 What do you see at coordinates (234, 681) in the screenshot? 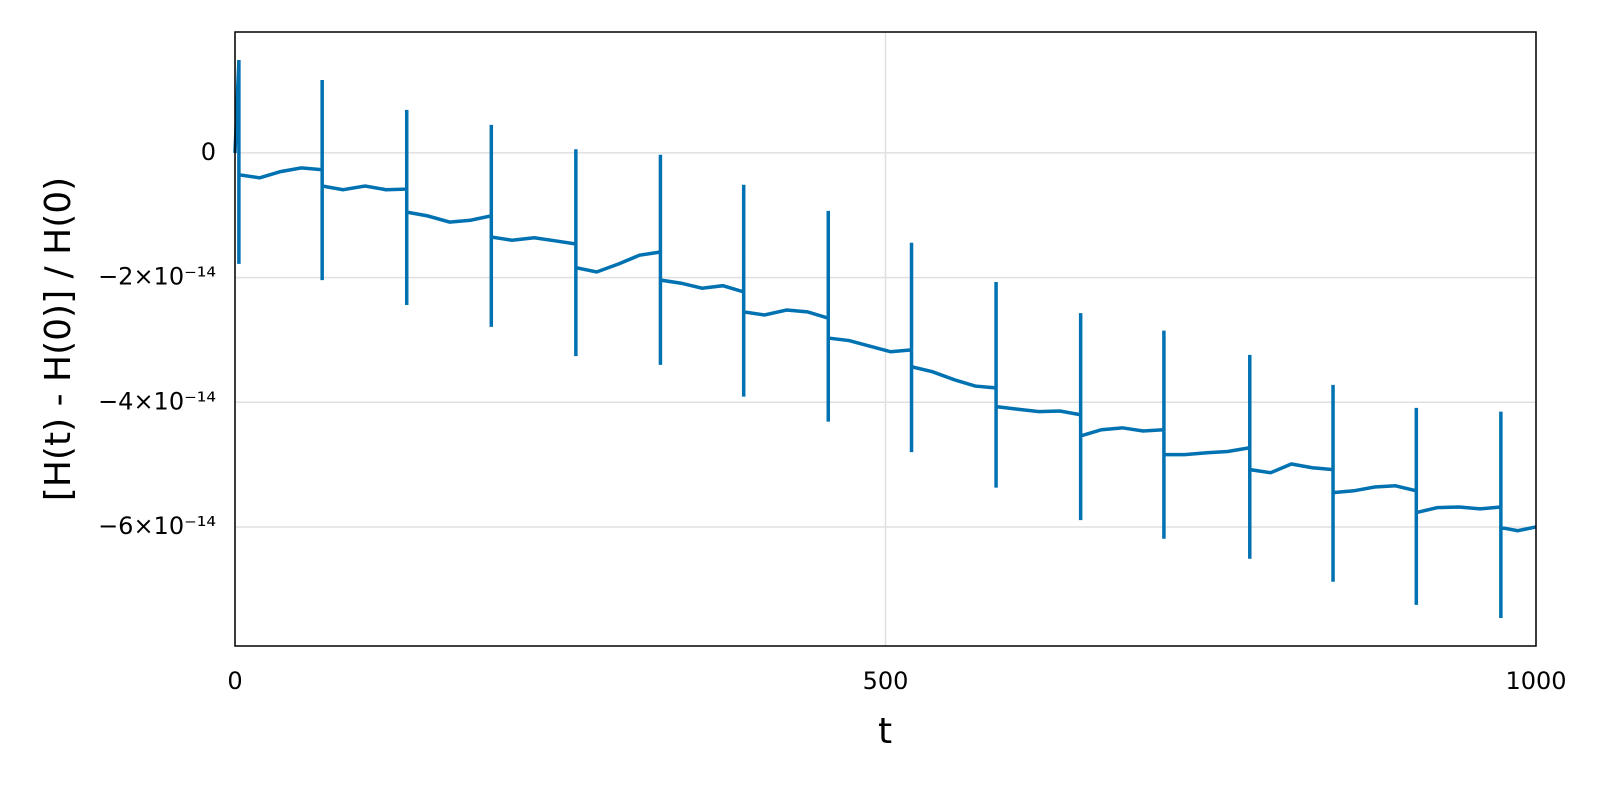
I see `x-tick-label: 0` at bounding box center [234, 681].